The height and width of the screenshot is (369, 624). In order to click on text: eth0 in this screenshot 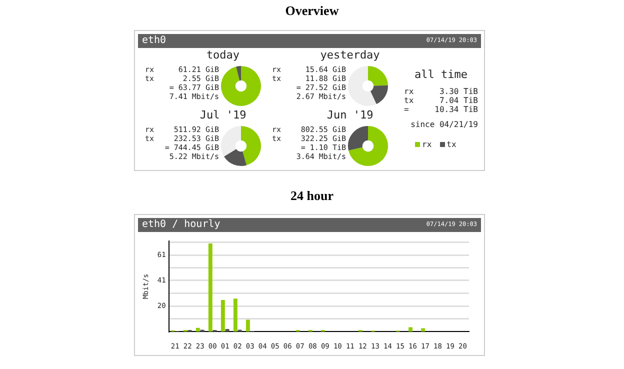, I will do `click(154, 41)`.